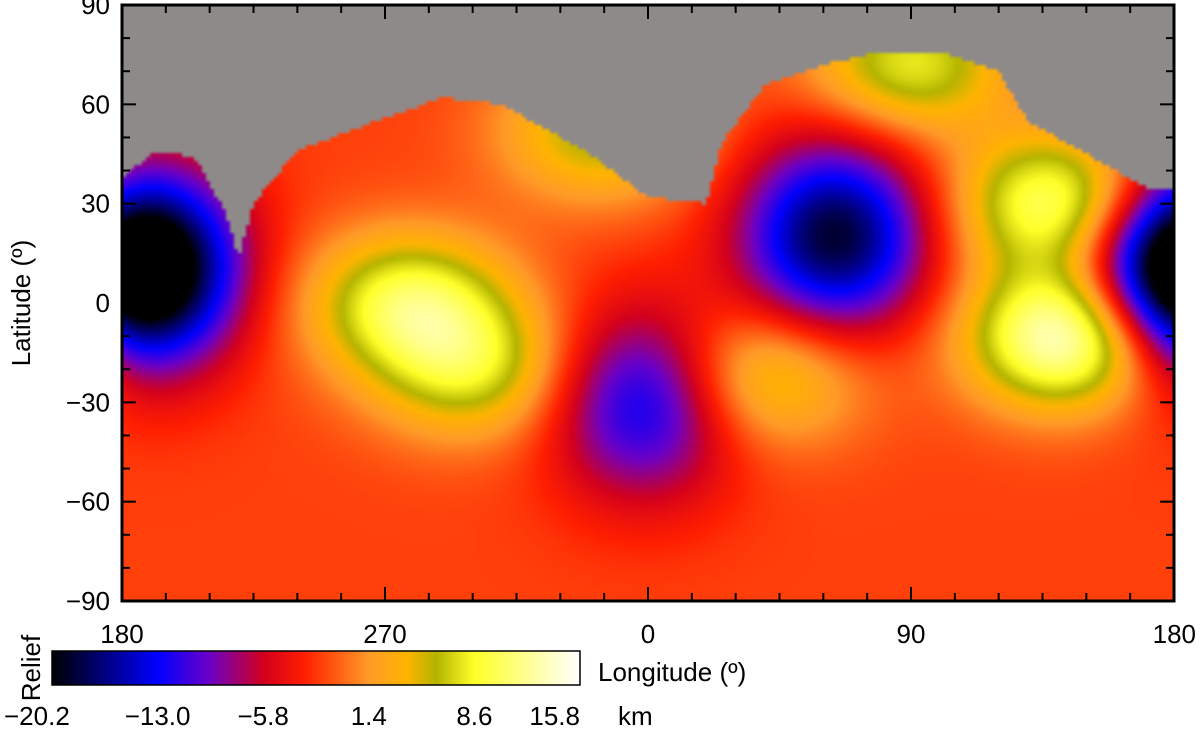 The height and width of the screenshot is (733, 1200). What do you see at coordinates (292, 716) in the screenshot?
I see `colorbar-ticks: −20.2 −13.0 −5.8 1.4 8.6 15.8` at bounding box center [292, 716].